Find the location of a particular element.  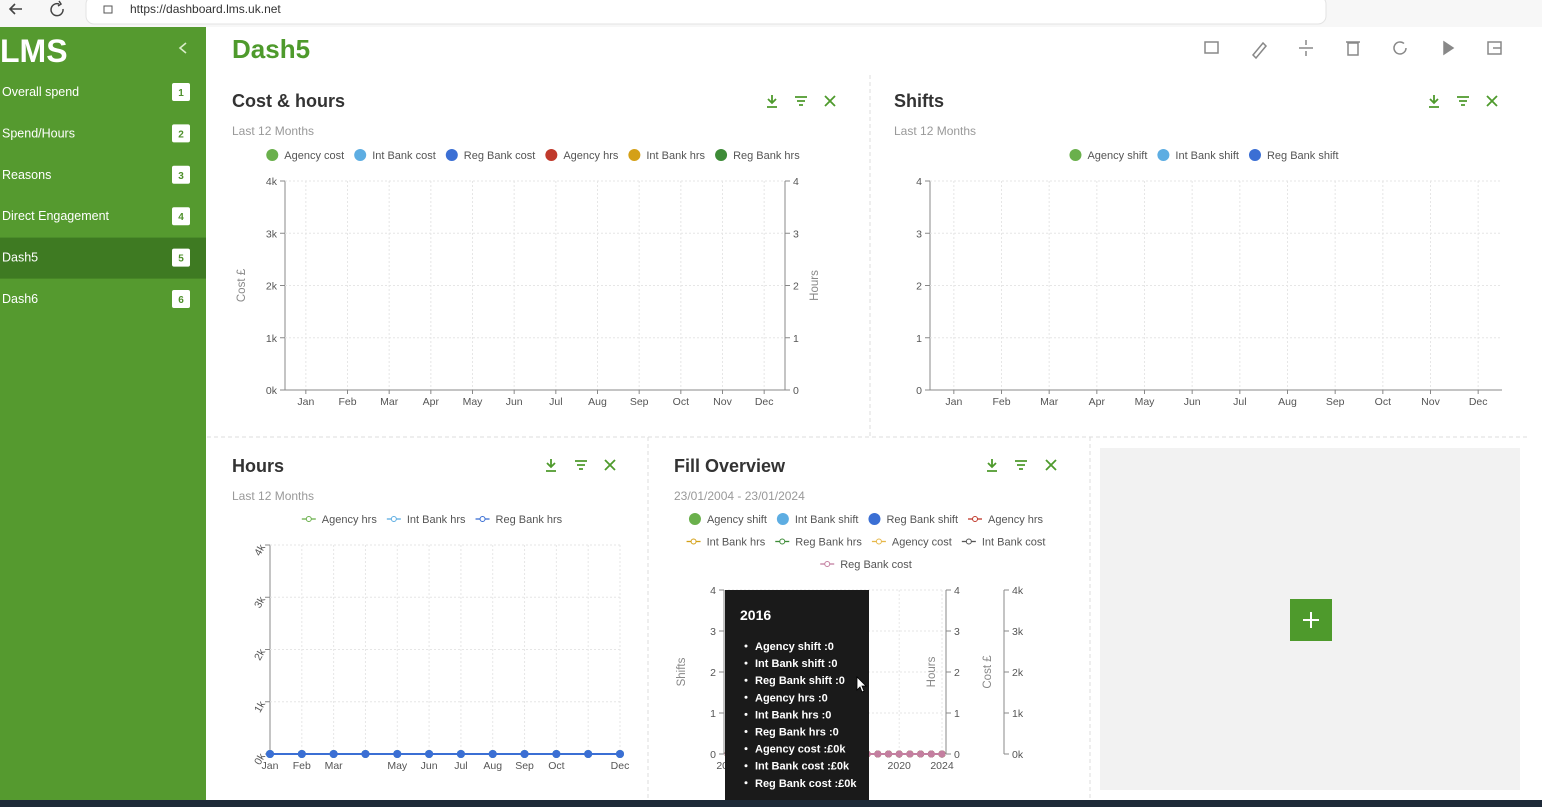

widget-title: Fill Overview is located at coordinates (730, 466).